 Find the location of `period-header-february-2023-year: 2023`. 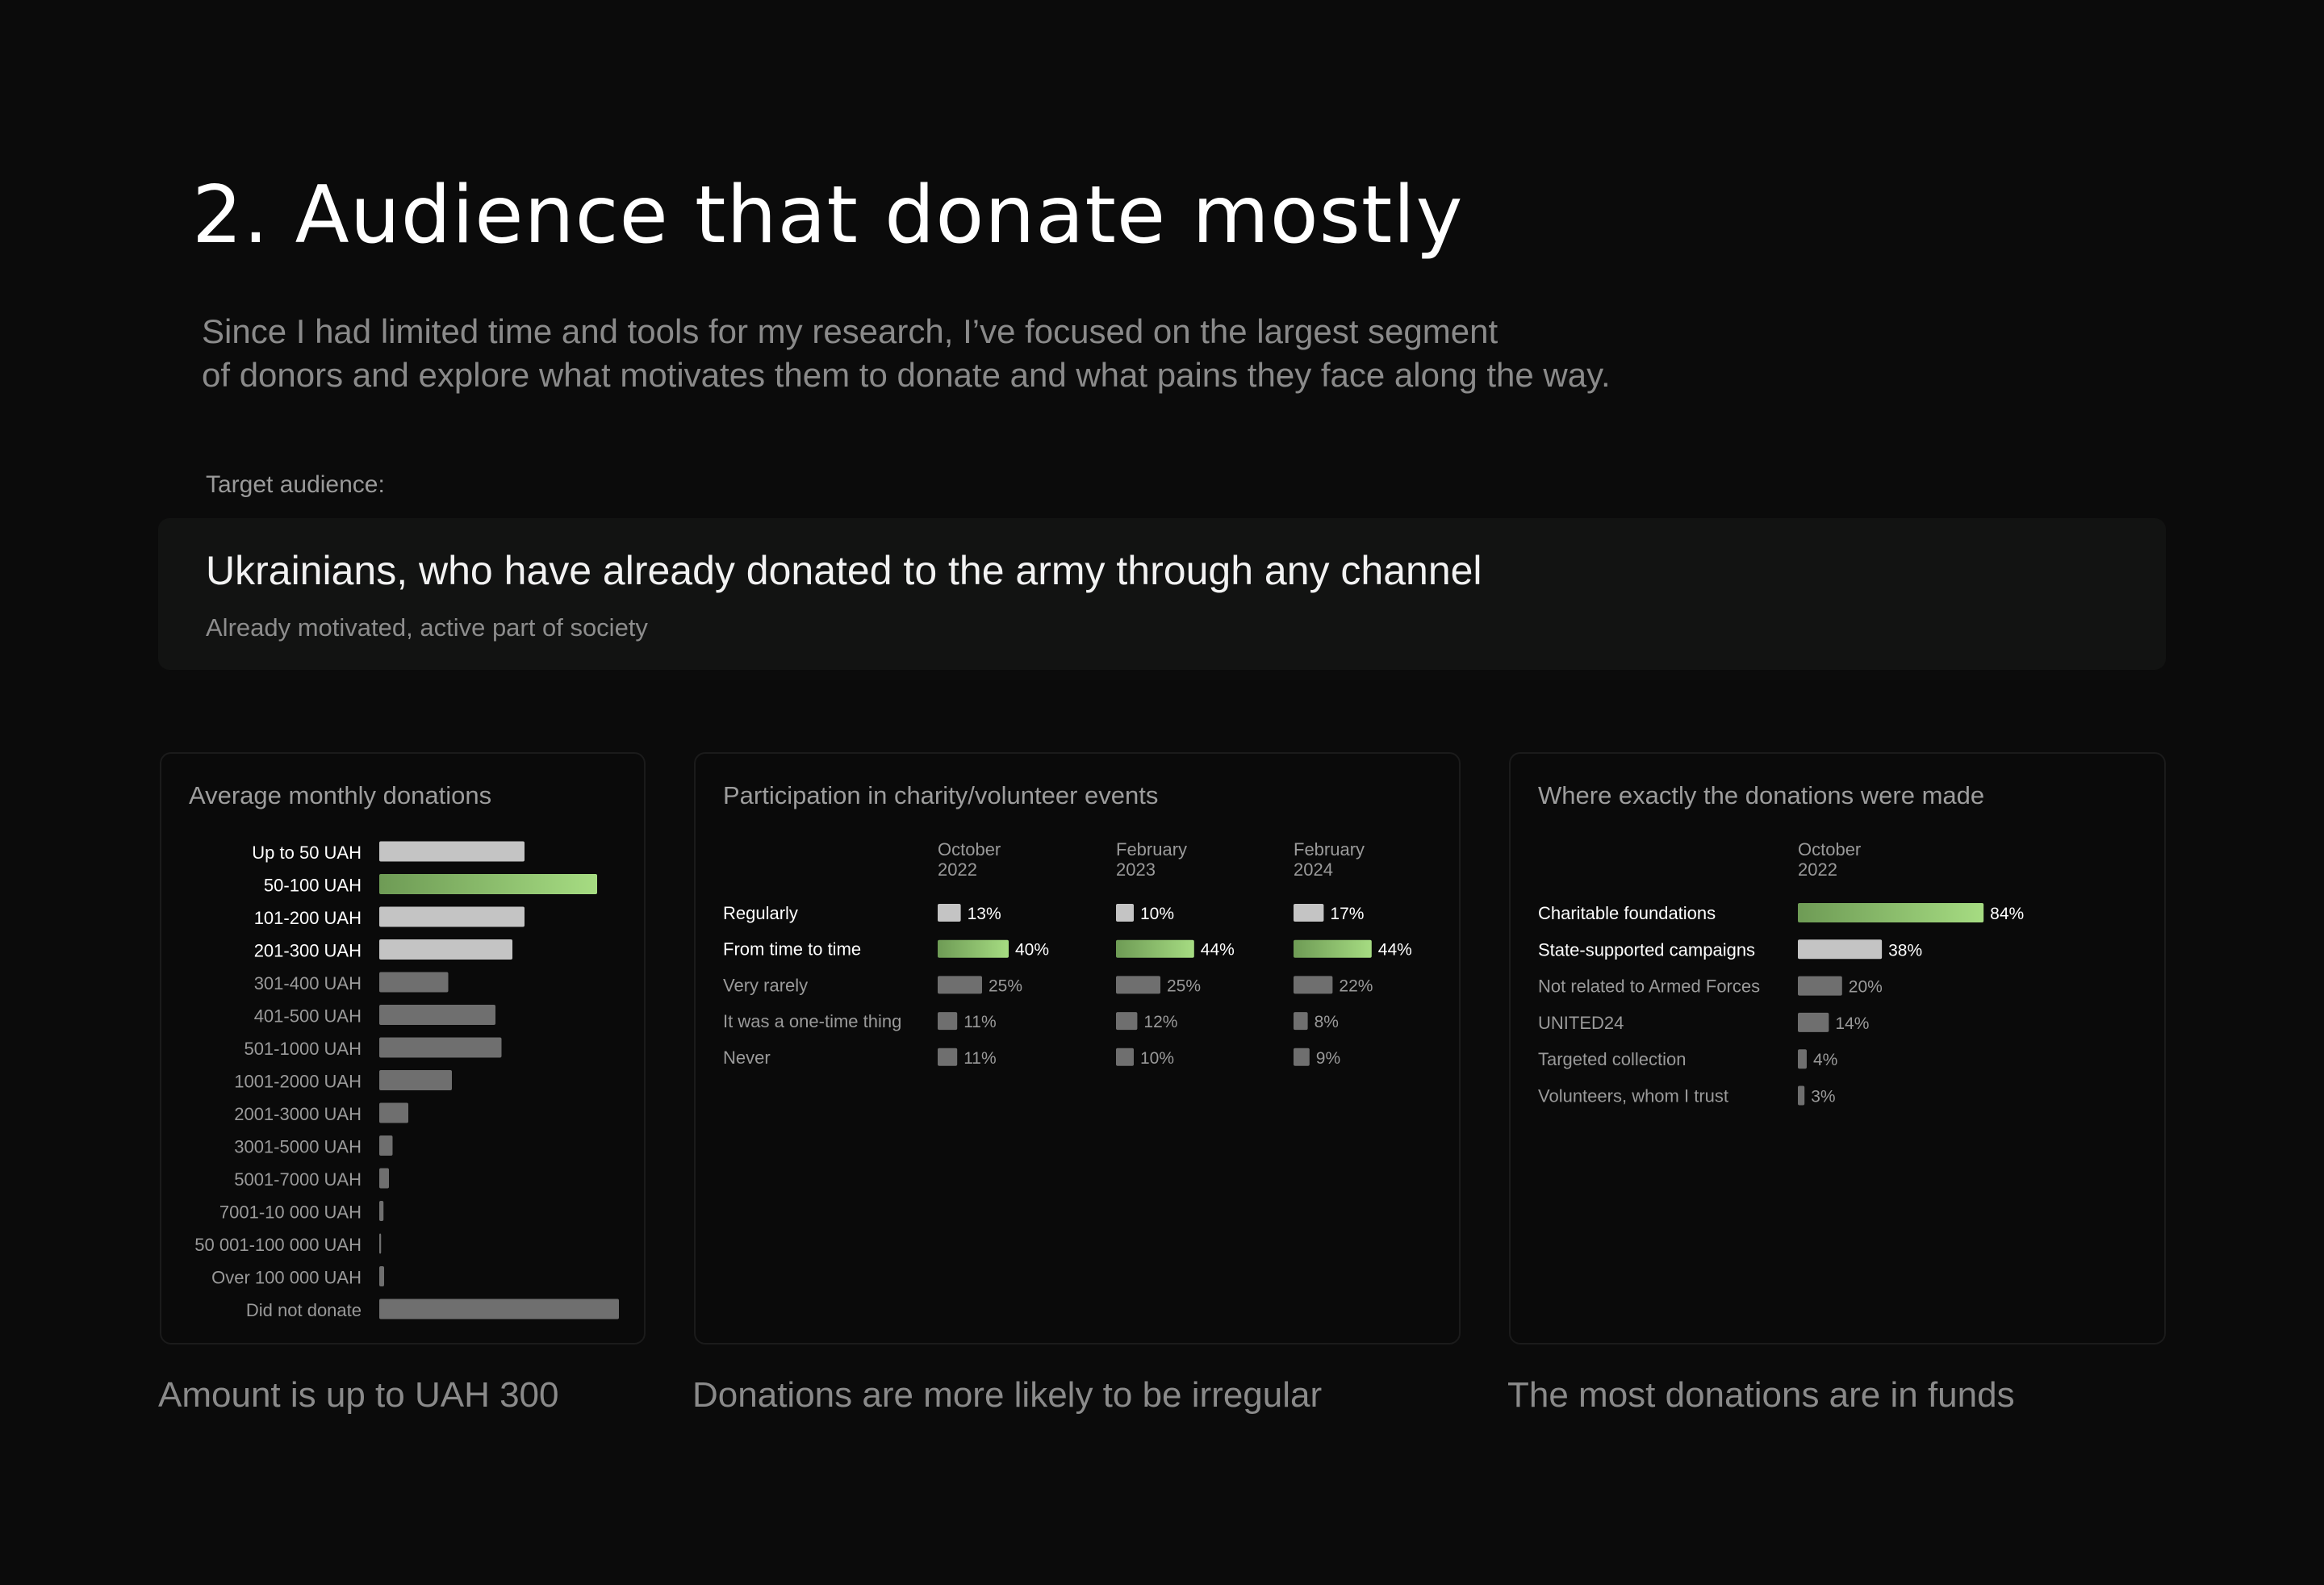

period-header-february-2023-year: 2023 is located at coordinates (1136, 869).